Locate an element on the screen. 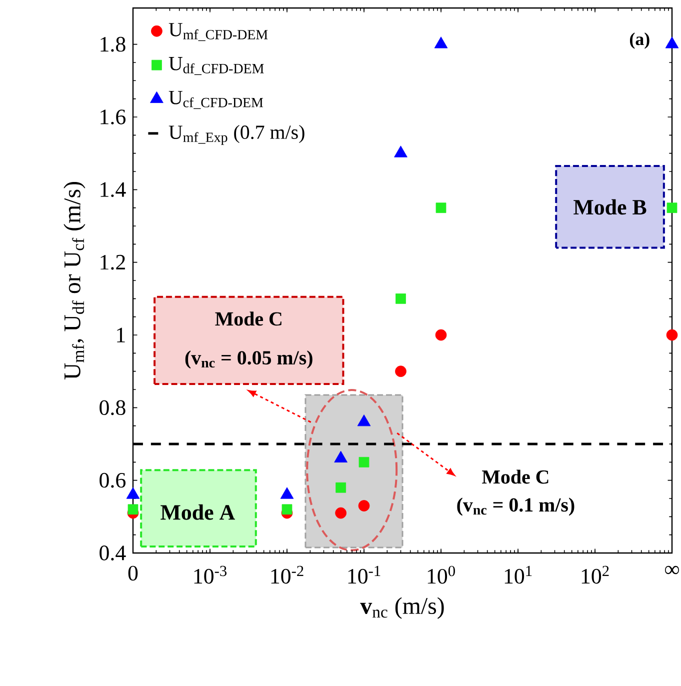 The width and height of the screenshot is (681, 686). x-tick-label: 10$^{1}$ is located at coordinates (518, 575).